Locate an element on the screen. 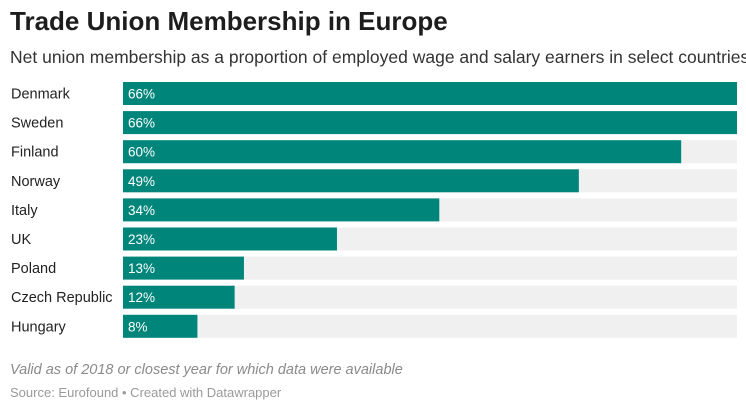 Image resolution: width=746 pixels, height=408 pixels. bar-denmark is located at coordinates (430, 93).